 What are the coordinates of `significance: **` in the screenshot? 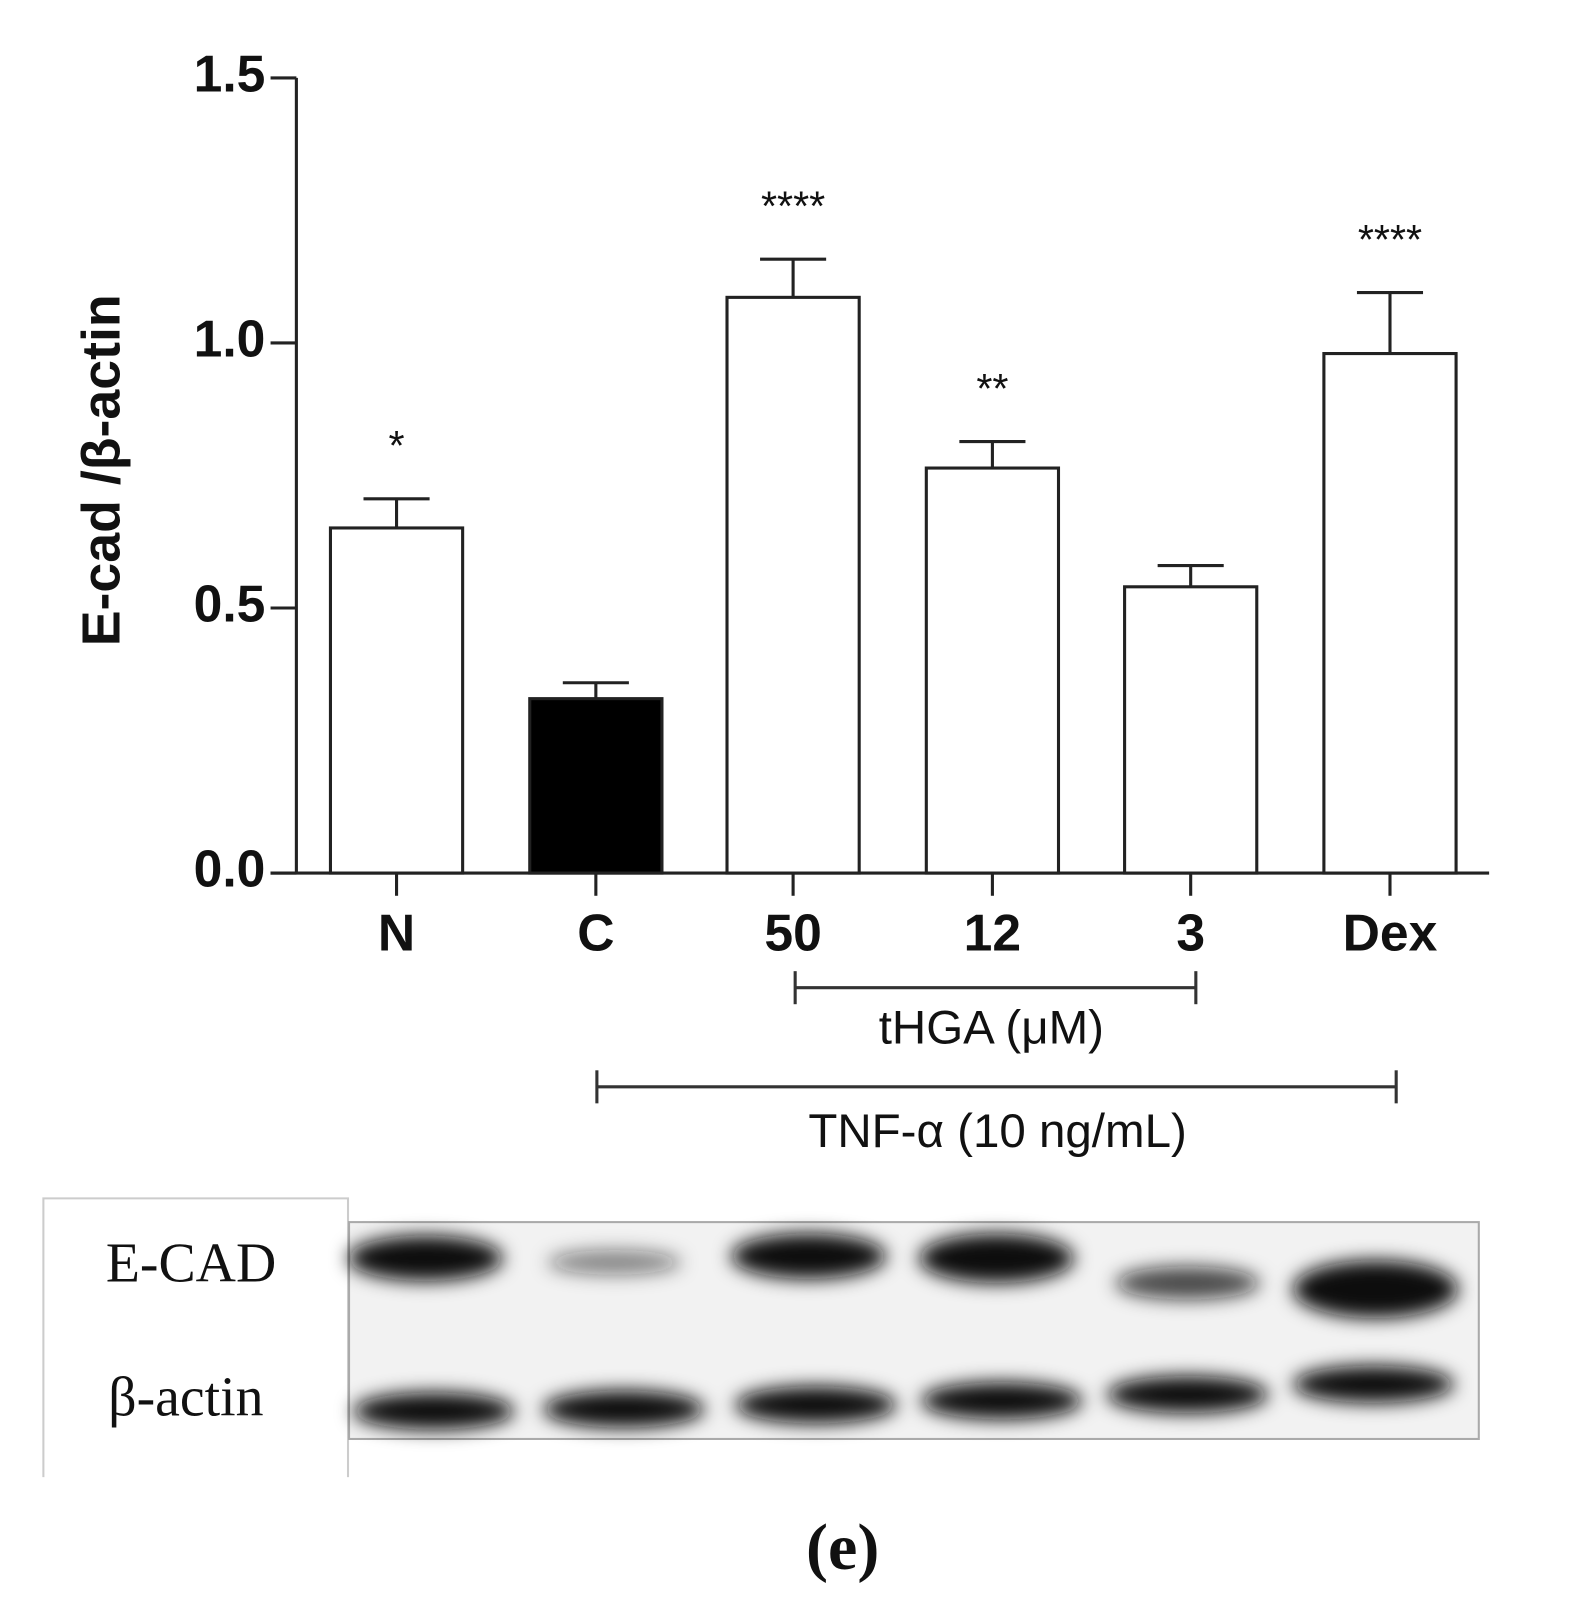 It's located at (992, 389).